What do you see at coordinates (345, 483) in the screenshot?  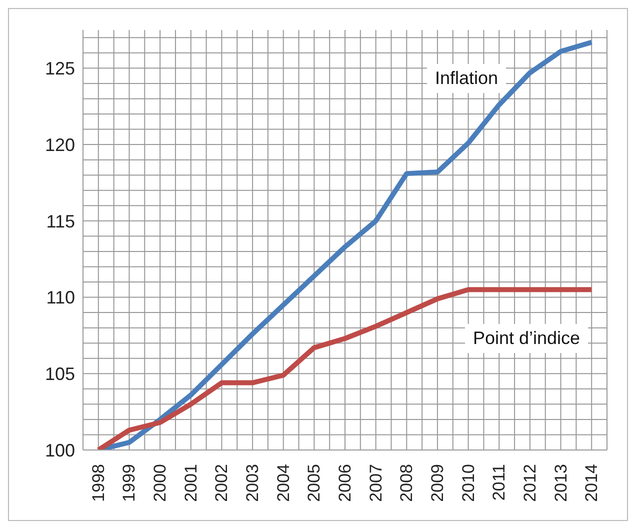 I see `x-tick-label: 2006` at bounding box center [345, 483].